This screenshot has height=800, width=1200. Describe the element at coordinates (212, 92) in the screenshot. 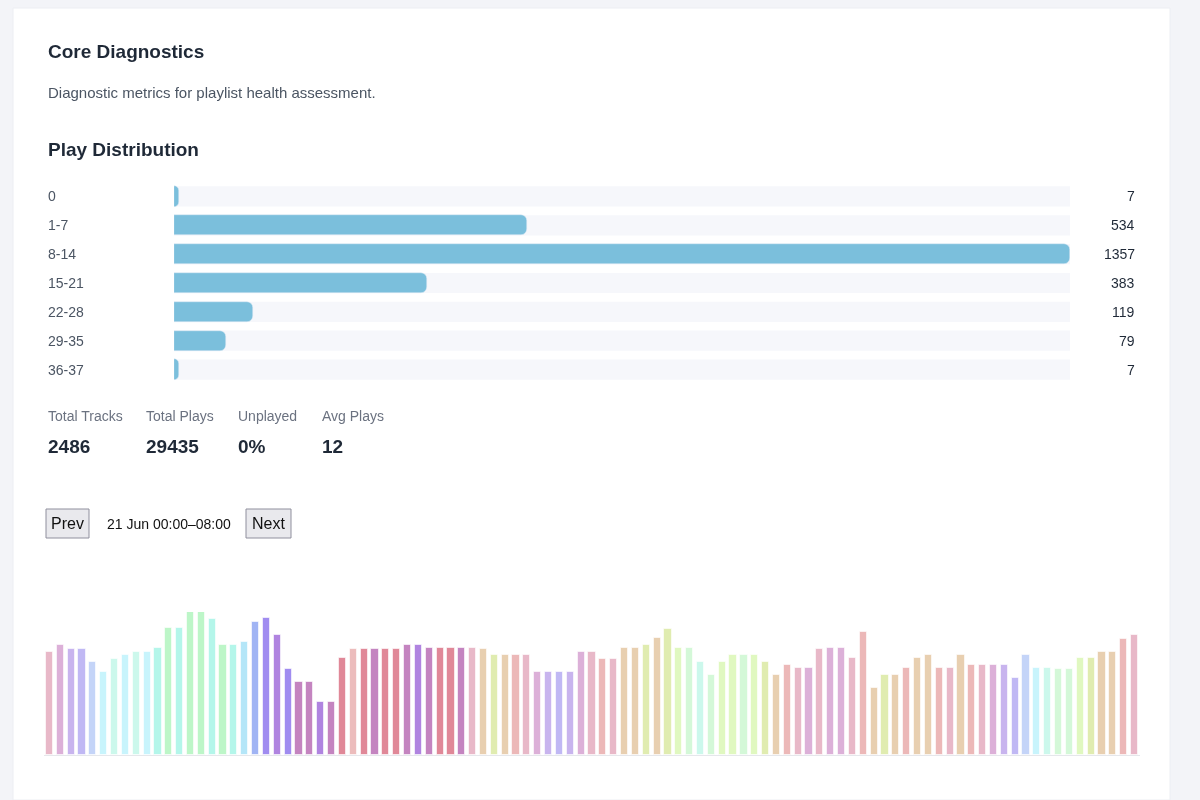

I see `text: Diagnostic metrics for playlist health assessment.` at that location.